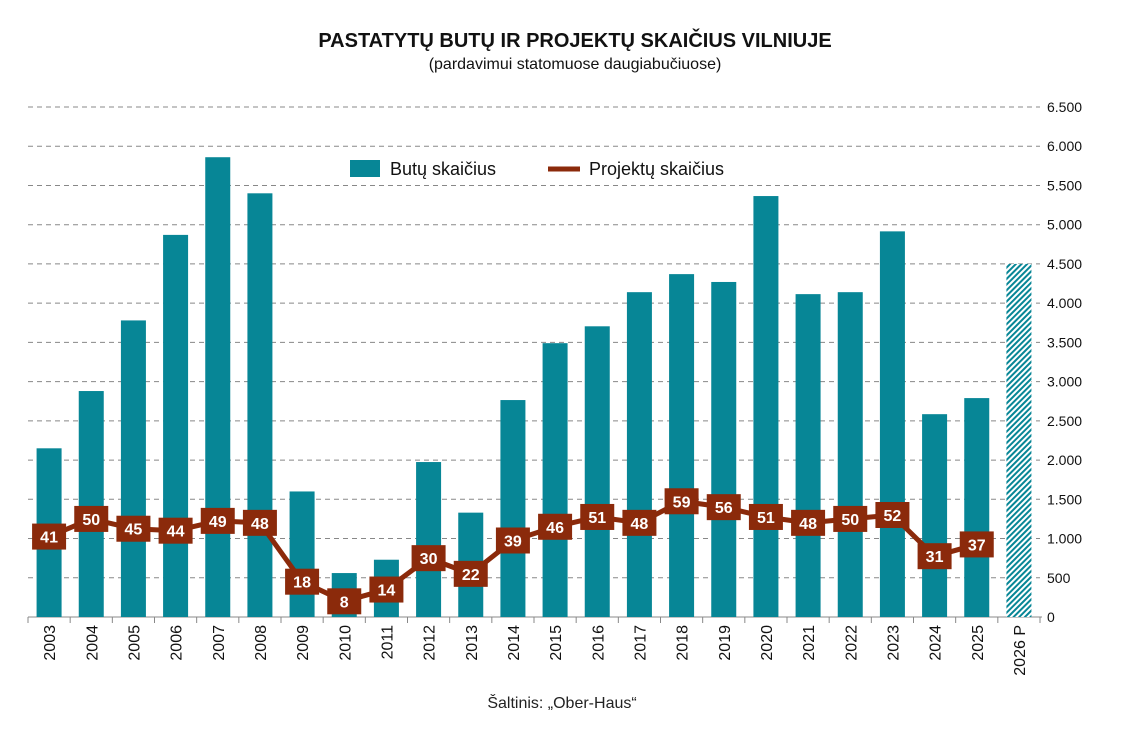 This screenshot has width=1124, height=739. Describe the element at coordinates (1064, 342) in the screenshot. I see `y-tick-label: 3.500` at that location.